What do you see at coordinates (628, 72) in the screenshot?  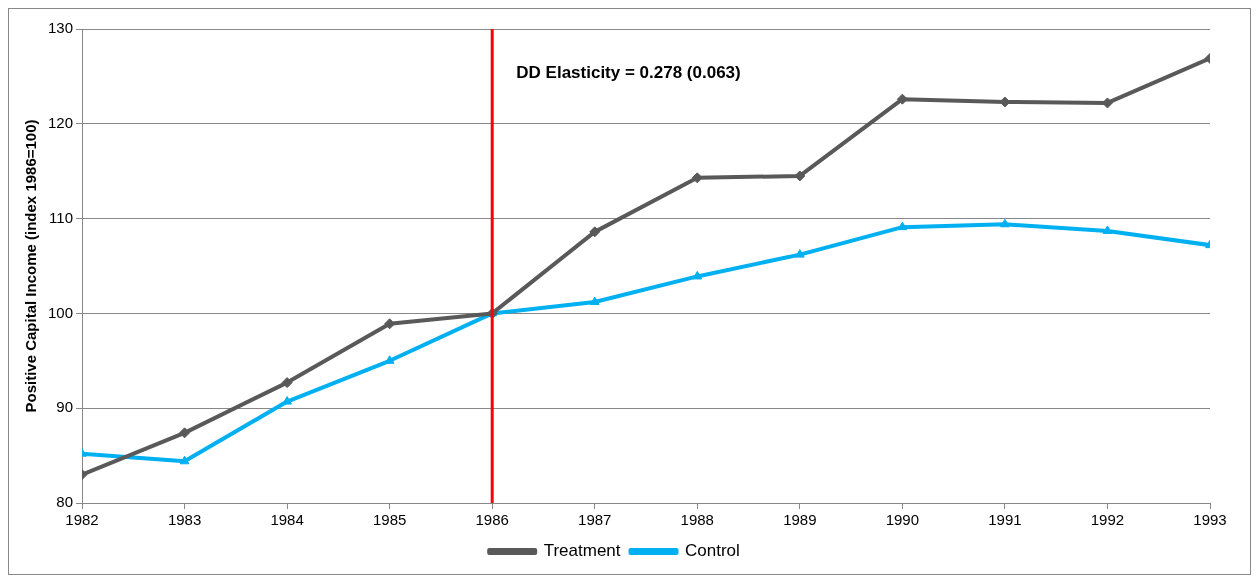 I see `annotation: DD Elasticity = 0.278 (0.063)` at bounding box center [628, 72].